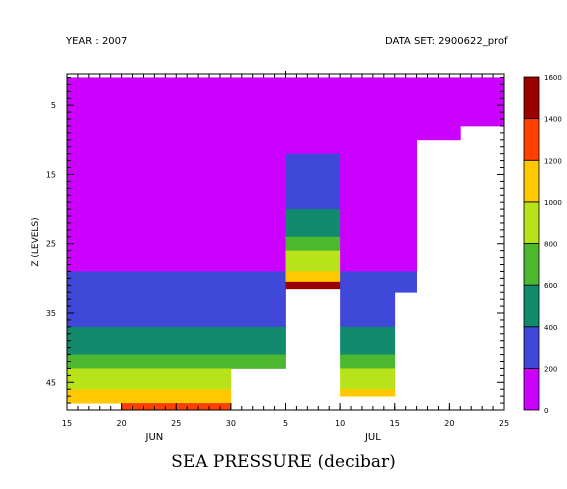 Image resolution: width=567 pixels, height=489 pixels. What do you see at coordinates (340, 423) in the screenshot?
I see `x-tick-label: 10` at bounding box center [340, 423].